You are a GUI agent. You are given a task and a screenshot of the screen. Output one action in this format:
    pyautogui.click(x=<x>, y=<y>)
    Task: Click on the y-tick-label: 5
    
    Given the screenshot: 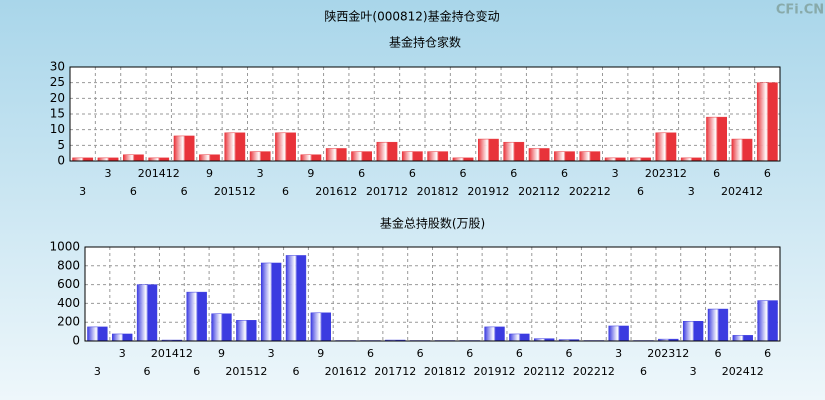 What is the action you would take?
    pyautogui.click(x=61, y=145)
    